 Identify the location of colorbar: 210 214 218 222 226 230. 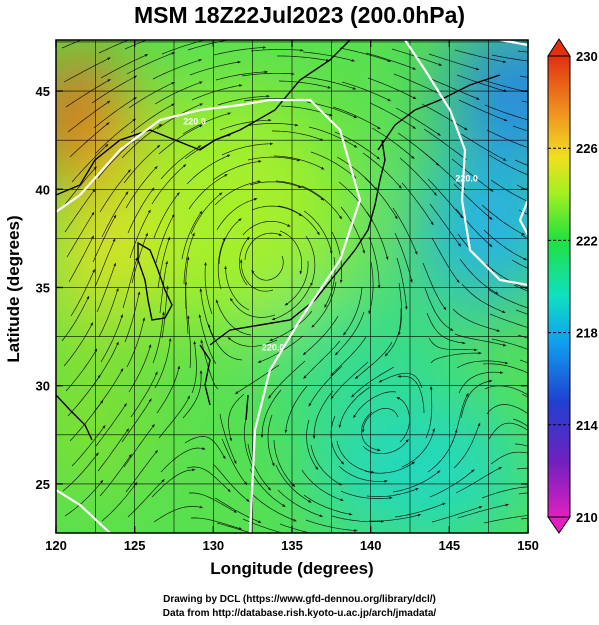
(572, 286).